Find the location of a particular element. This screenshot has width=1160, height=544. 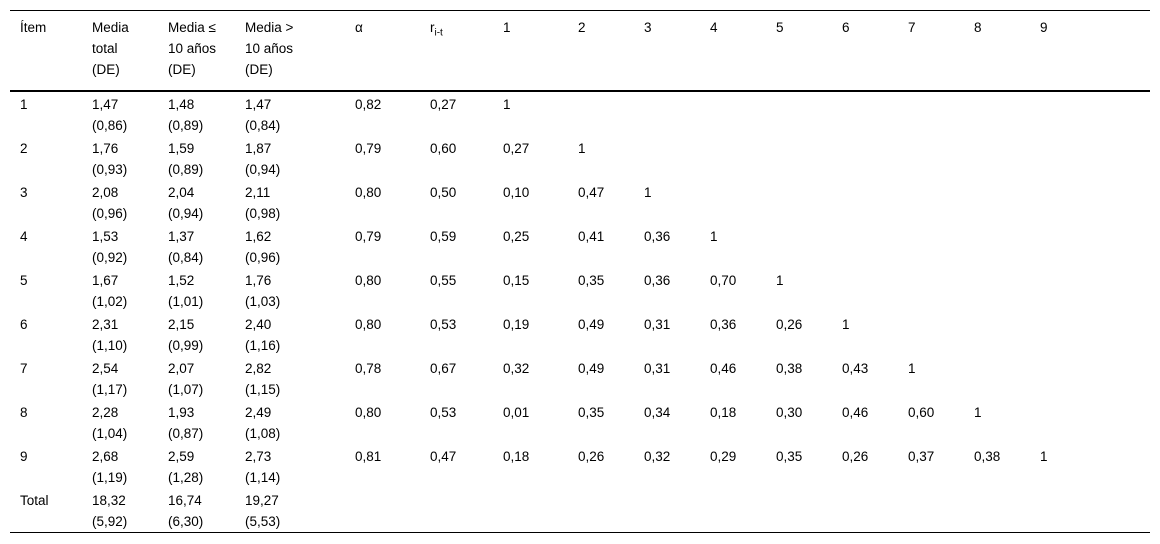

cell-corr-3: 0,36 is located at coordinates (657, 280).